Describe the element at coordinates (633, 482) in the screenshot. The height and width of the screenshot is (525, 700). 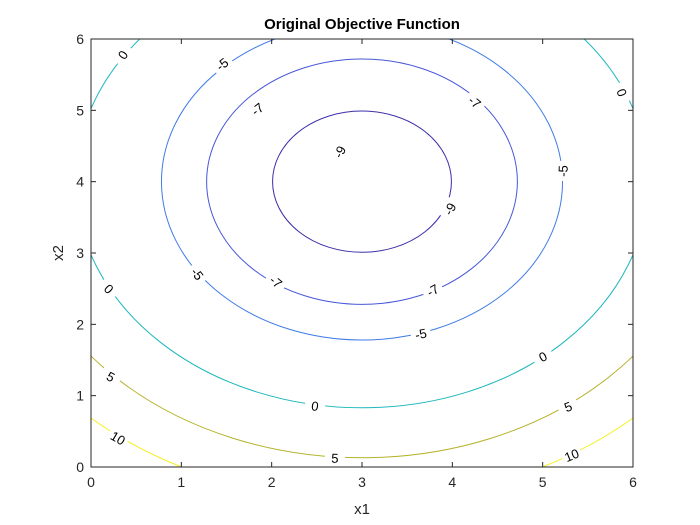
I see `x-tick-label: 6` at that location.